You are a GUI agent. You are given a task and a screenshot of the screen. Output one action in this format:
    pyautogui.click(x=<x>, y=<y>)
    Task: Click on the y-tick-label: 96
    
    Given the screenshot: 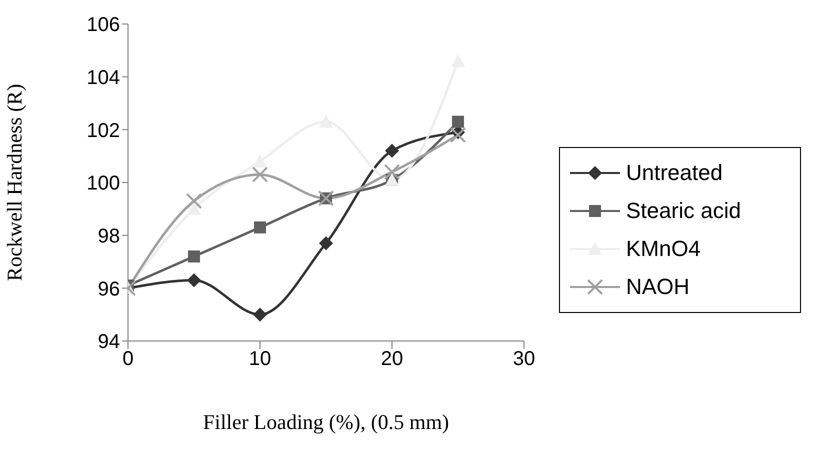 What is the action you would take?
    pyautogui.click(x=109, y=289)
    